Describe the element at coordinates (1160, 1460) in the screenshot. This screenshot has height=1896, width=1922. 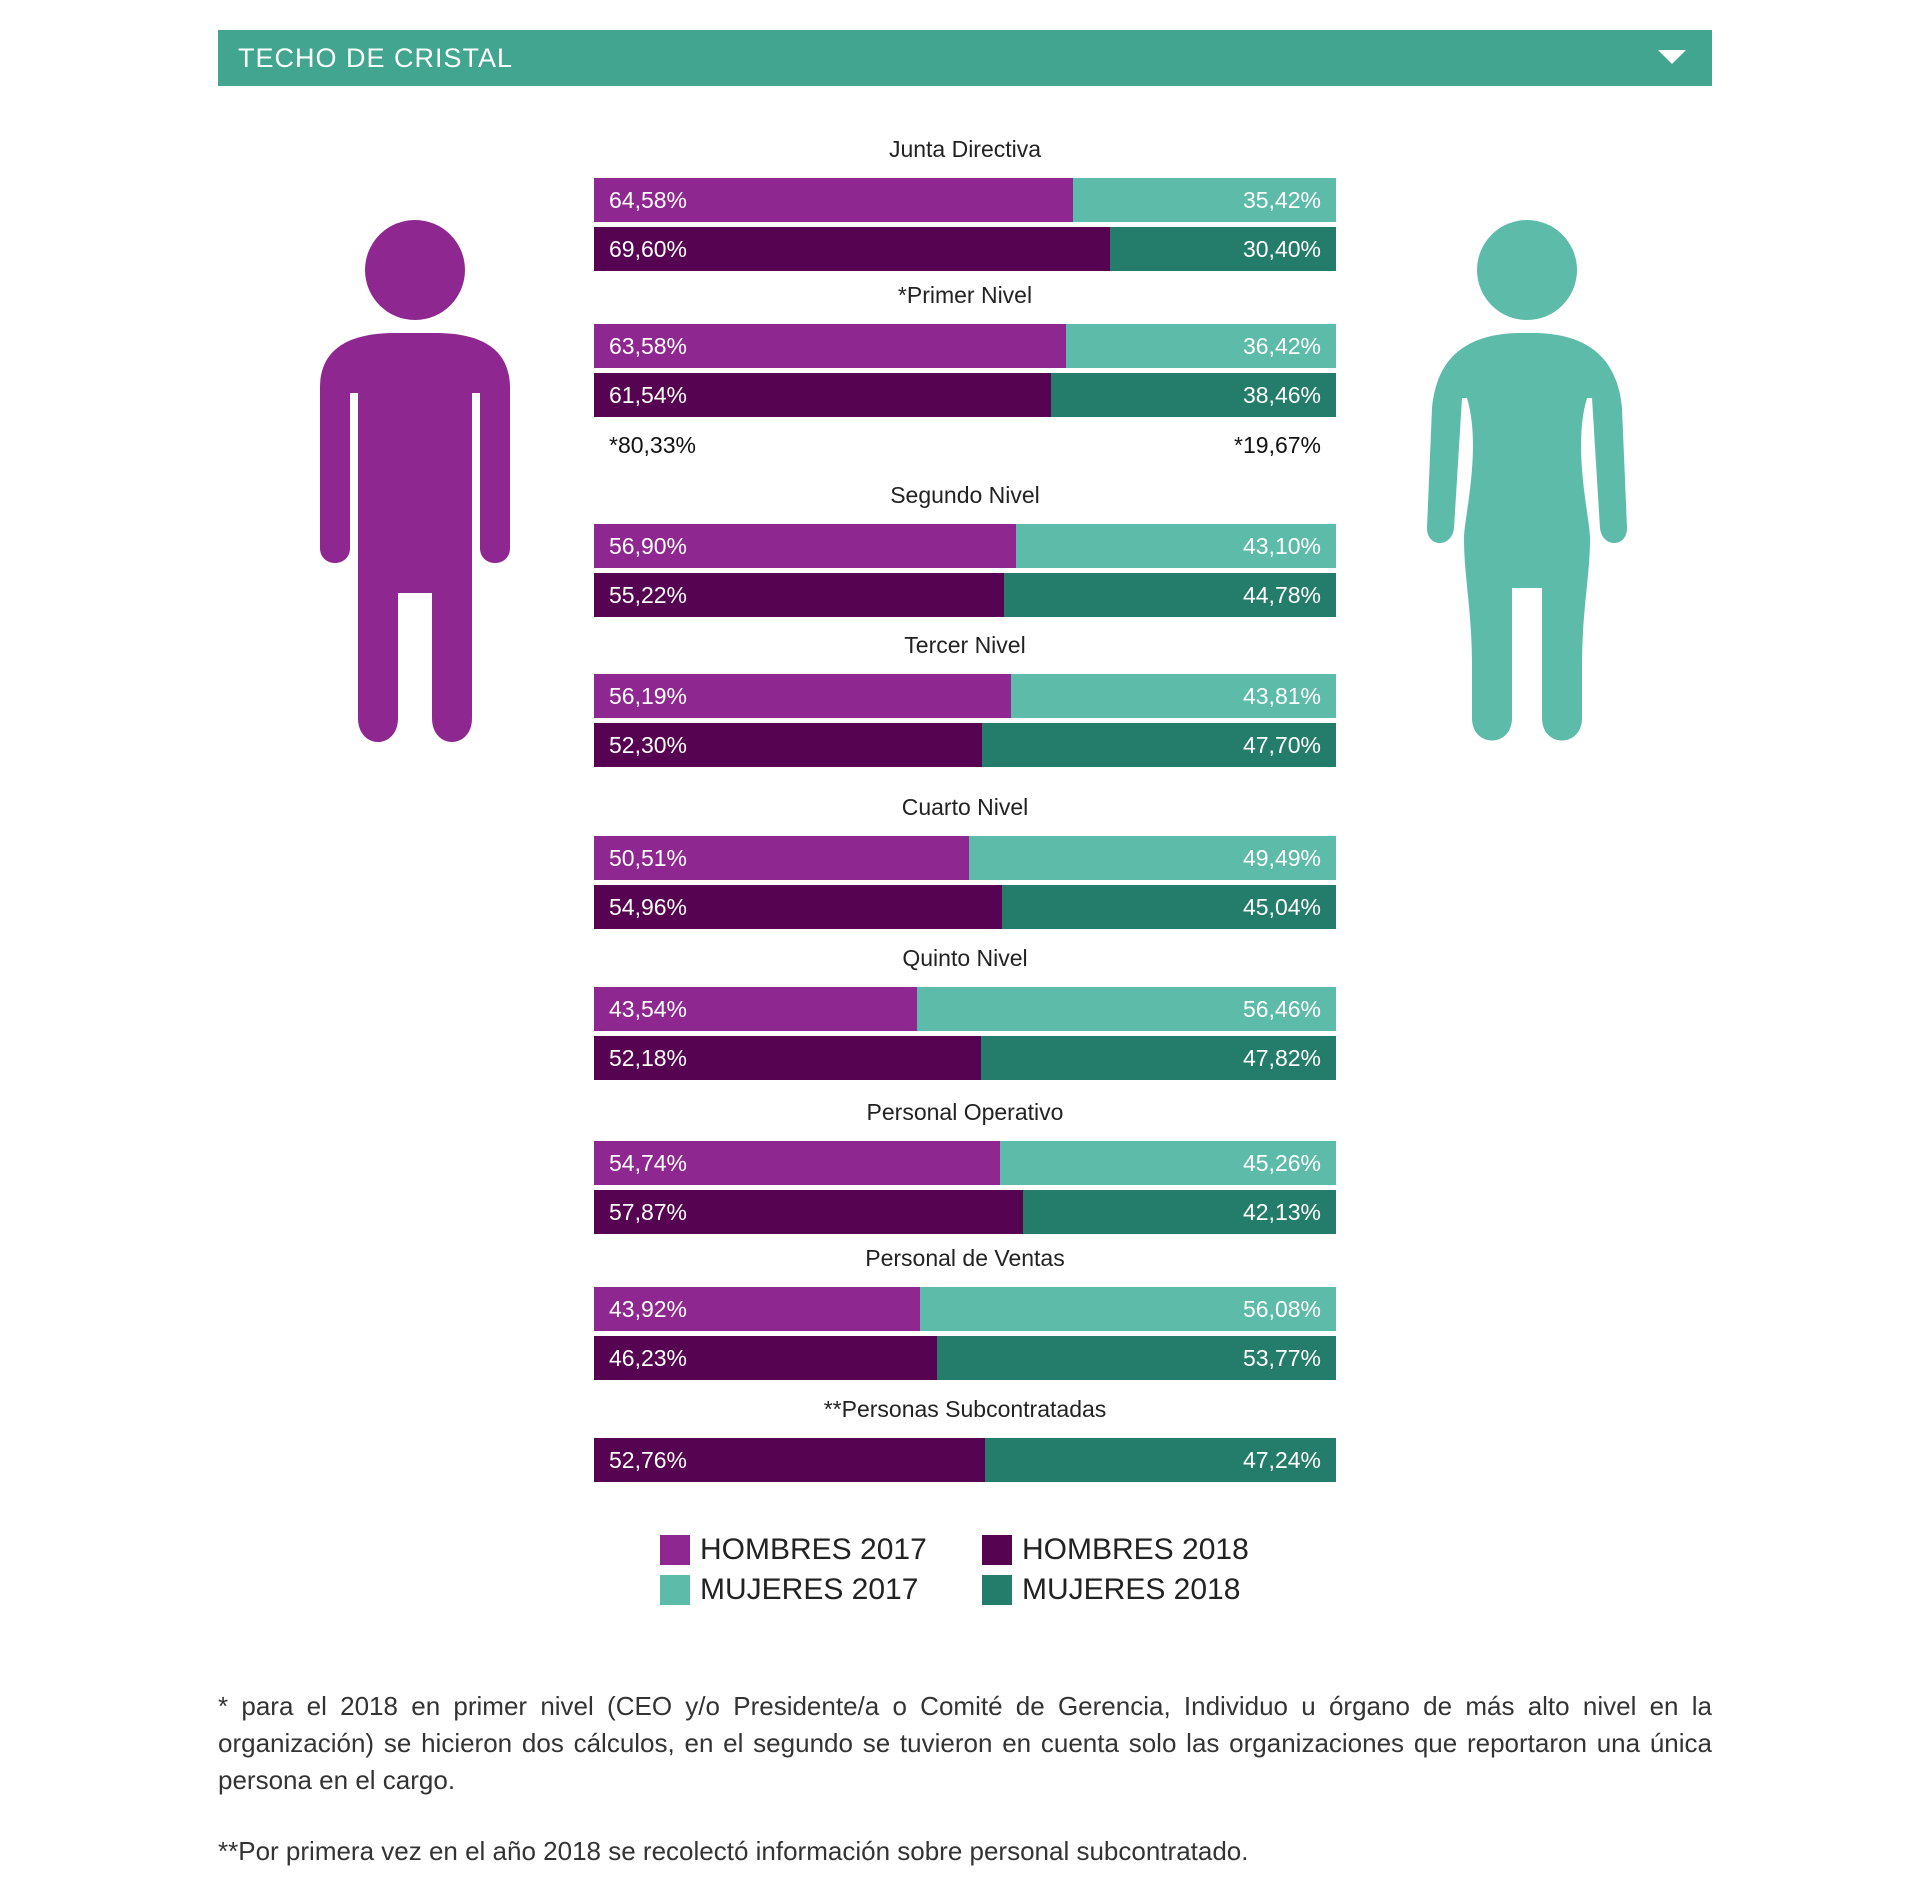
I see `bar-segment-mujeres-2018: 47,24%` at that location.